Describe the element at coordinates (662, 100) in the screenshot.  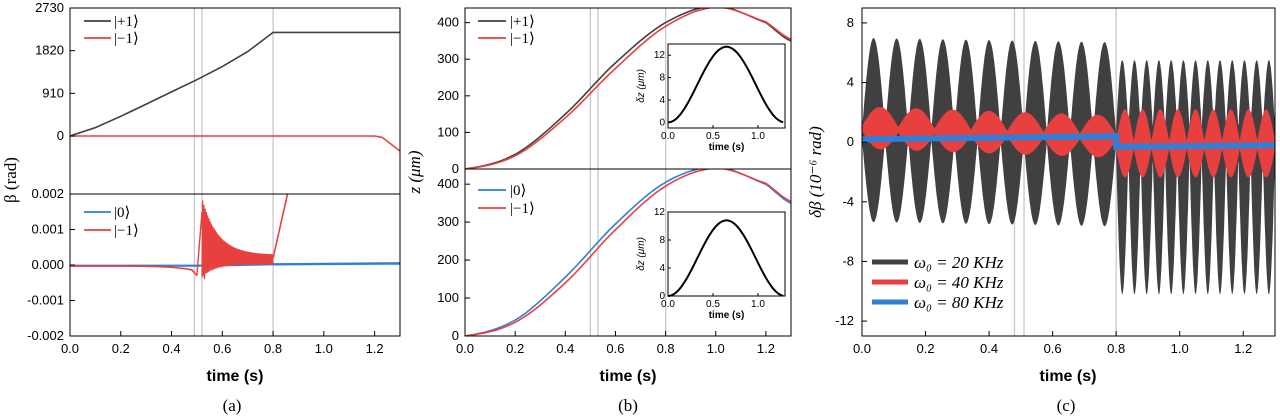
I see `panel-b-top-inset-ytick-label: 4` at that location.